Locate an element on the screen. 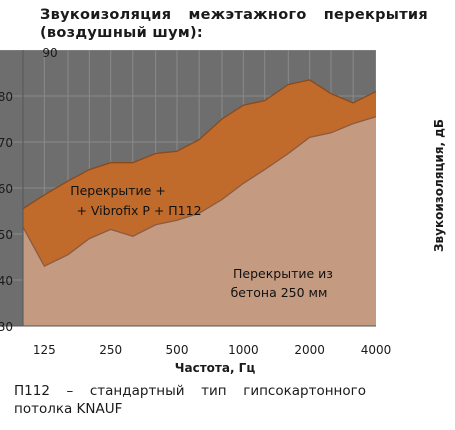 The height and width of the screenshot is (430, 455). y-tick-label: 80 is located at coordinates (6, 97).